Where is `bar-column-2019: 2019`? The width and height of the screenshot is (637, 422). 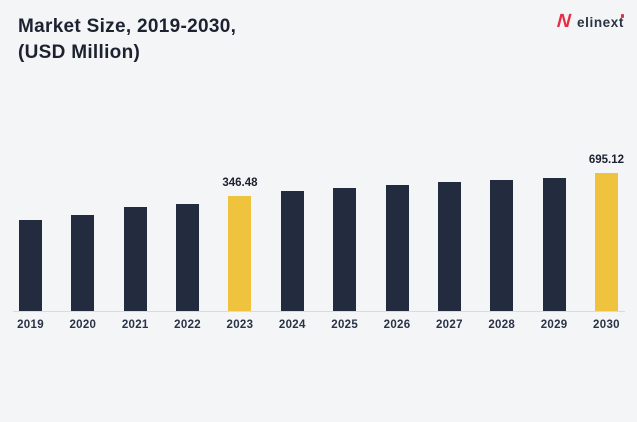 bar-column-2019: 2019 is located at coordinates (30, 251).